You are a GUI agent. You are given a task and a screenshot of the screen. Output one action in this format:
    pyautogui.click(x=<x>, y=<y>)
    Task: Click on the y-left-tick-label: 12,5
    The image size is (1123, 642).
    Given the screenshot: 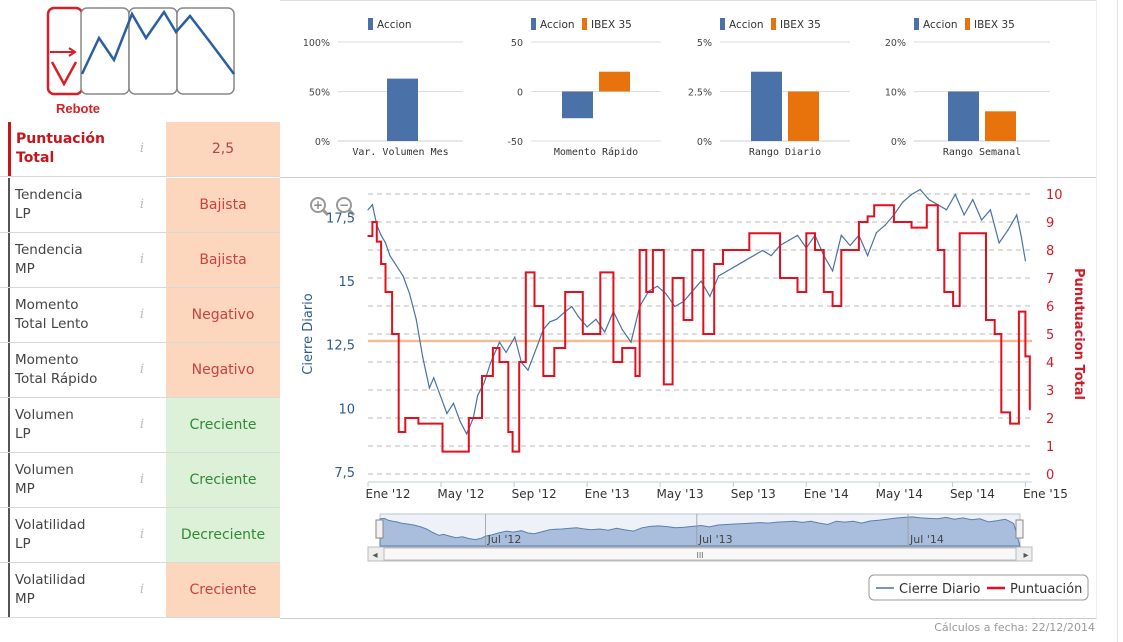 What is the action you would take?
    pyautogui.click(x=340, y=346)
    